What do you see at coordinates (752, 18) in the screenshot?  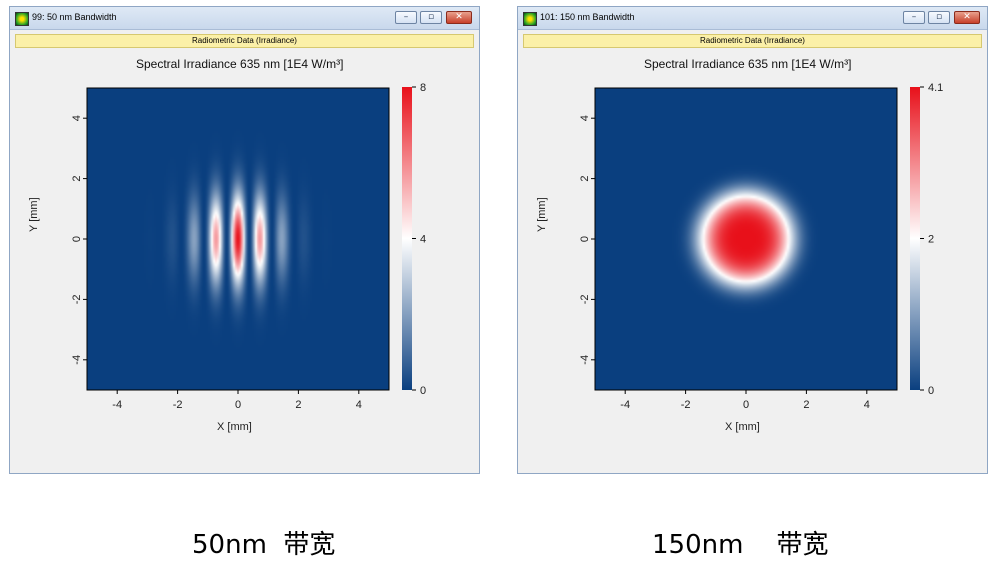 I see `window-titlebar: 101: 150 nm Bandwidth – ▫ ✕` at bounding box center [752, 18].